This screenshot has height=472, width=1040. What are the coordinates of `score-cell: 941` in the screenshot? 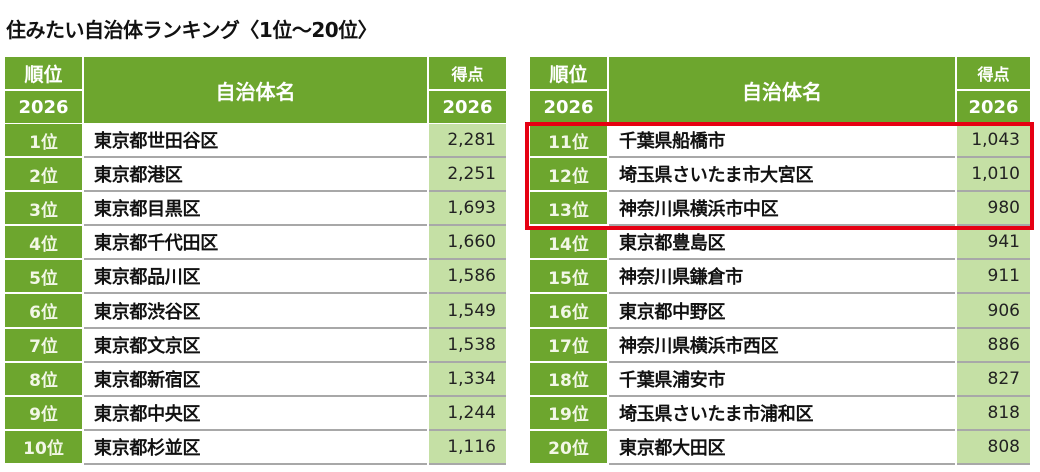 It's located at (993, 243).